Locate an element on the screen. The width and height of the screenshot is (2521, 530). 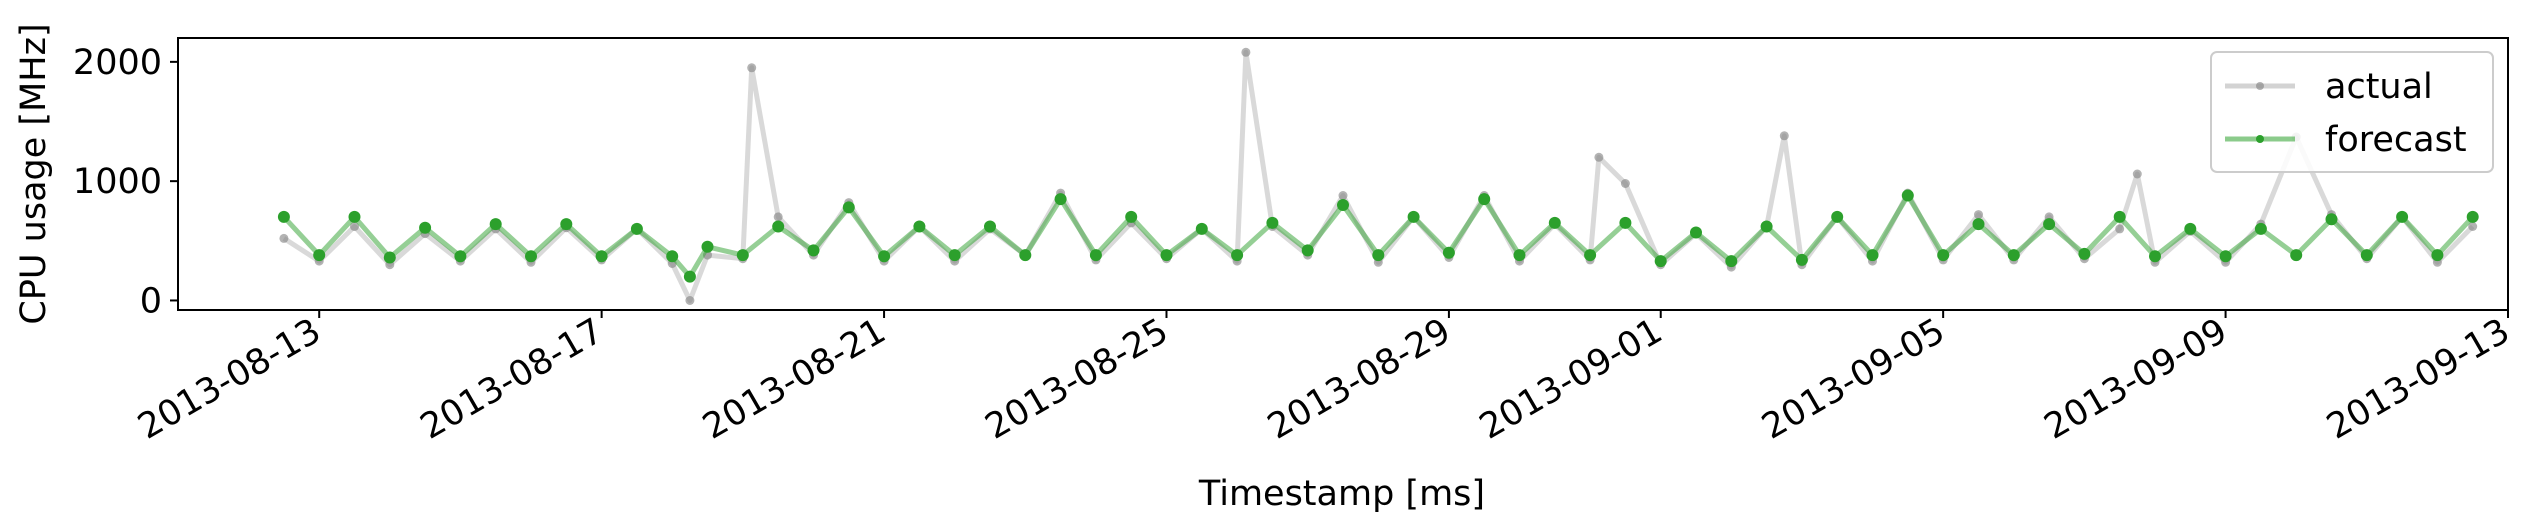
x-axis-title: Timestamp [ms] is located at coordinates (1341, 494).